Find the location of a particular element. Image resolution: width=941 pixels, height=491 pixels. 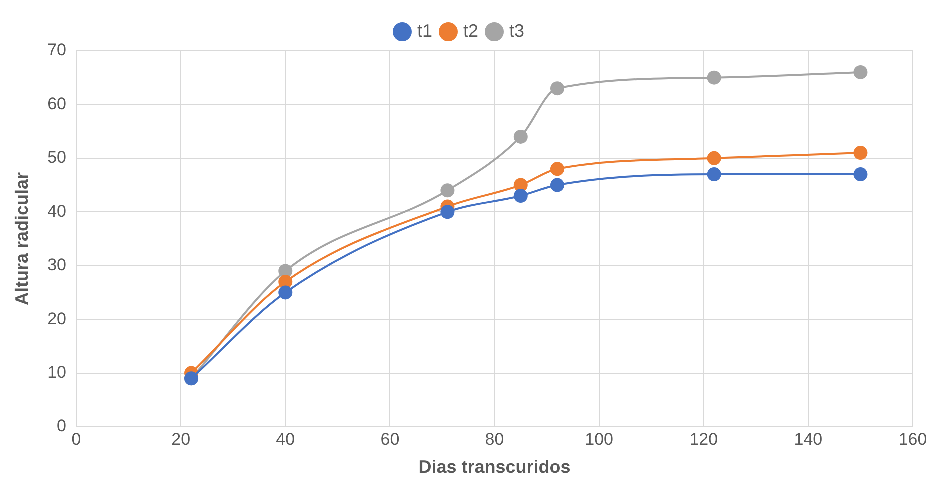

legend-label: t2 is located at coordinates (471, 30).